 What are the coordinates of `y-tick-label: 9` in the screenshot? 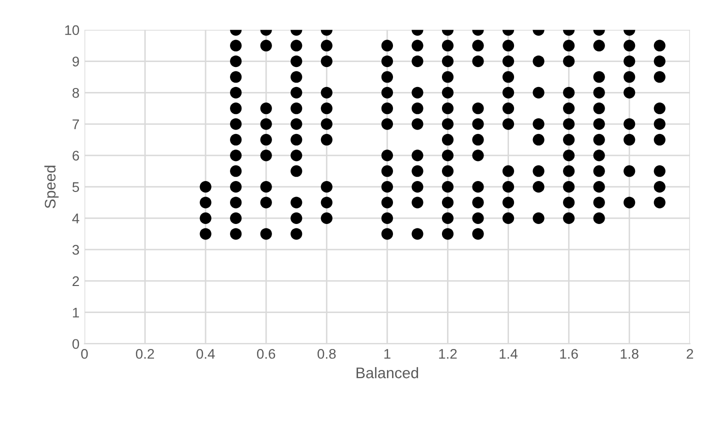 It's located at (75, 61).